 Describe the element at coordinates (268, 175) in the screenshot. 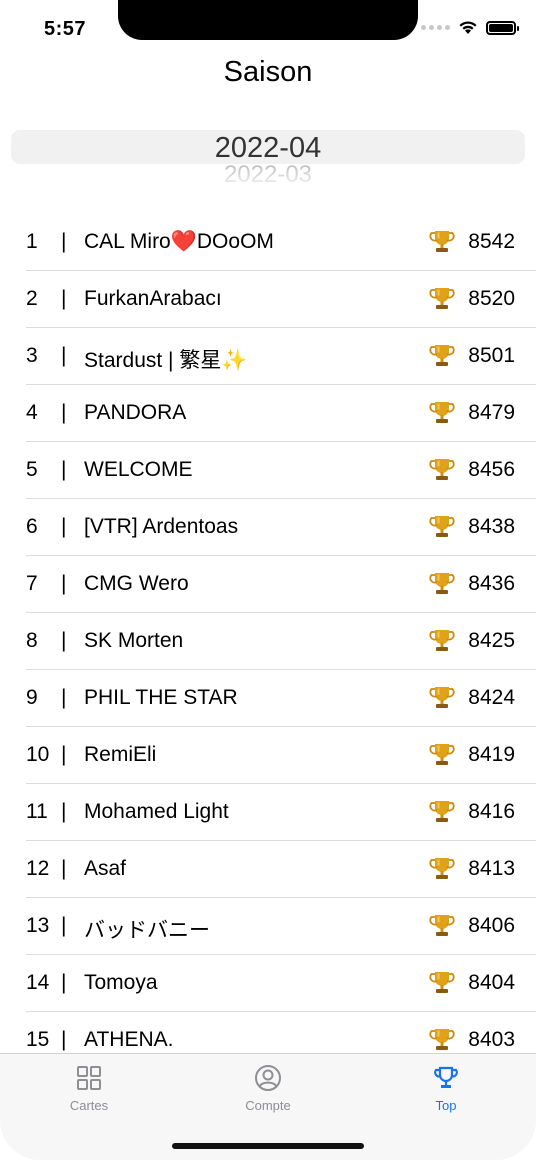

I see `picker-next-value: 2022-03` at that location.